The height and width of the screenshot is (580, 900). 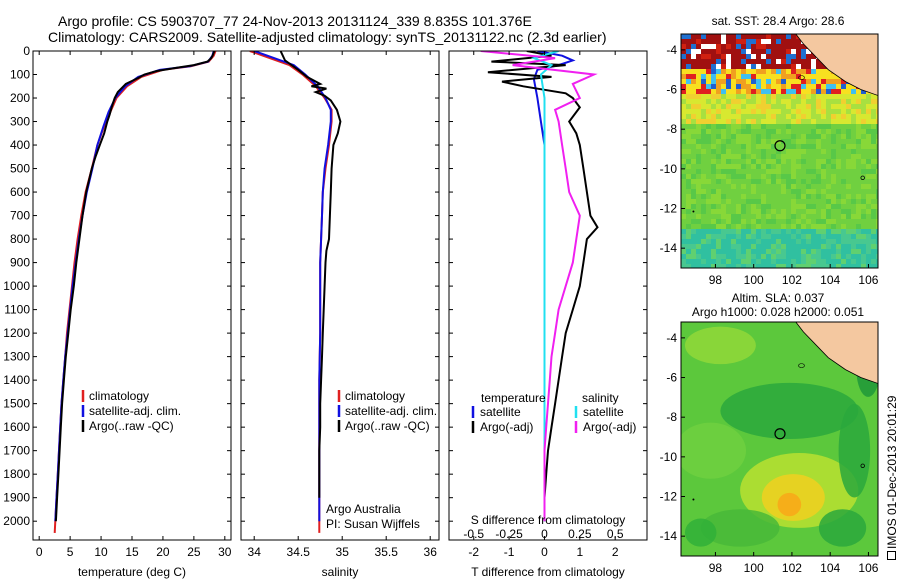 I want to click on temperature-x-tick-label: 20, so click(x=163, y=552).